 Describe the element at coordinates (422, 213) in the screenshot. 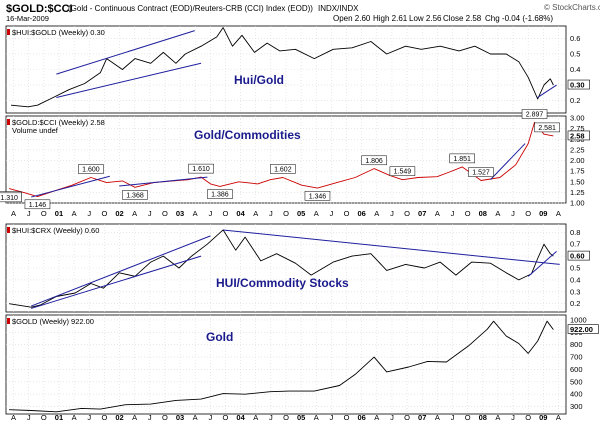

I see `x-tick-label: 07` at that location.